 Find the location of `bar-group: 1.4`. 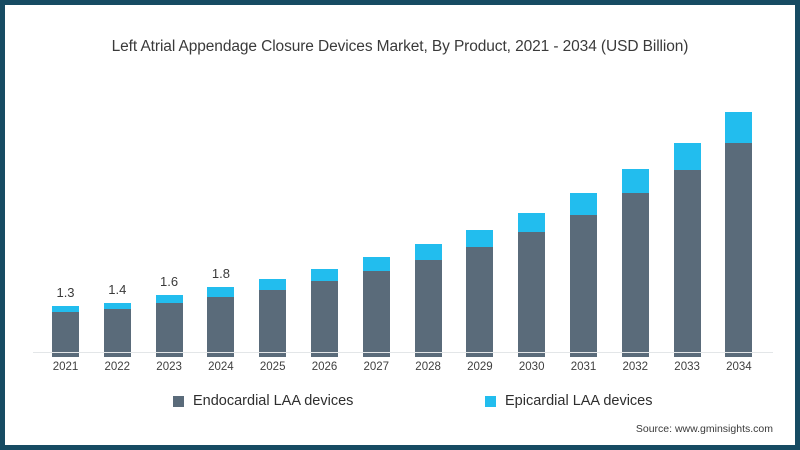

bar-group: 1.4 is located at coordinates (117, 319).